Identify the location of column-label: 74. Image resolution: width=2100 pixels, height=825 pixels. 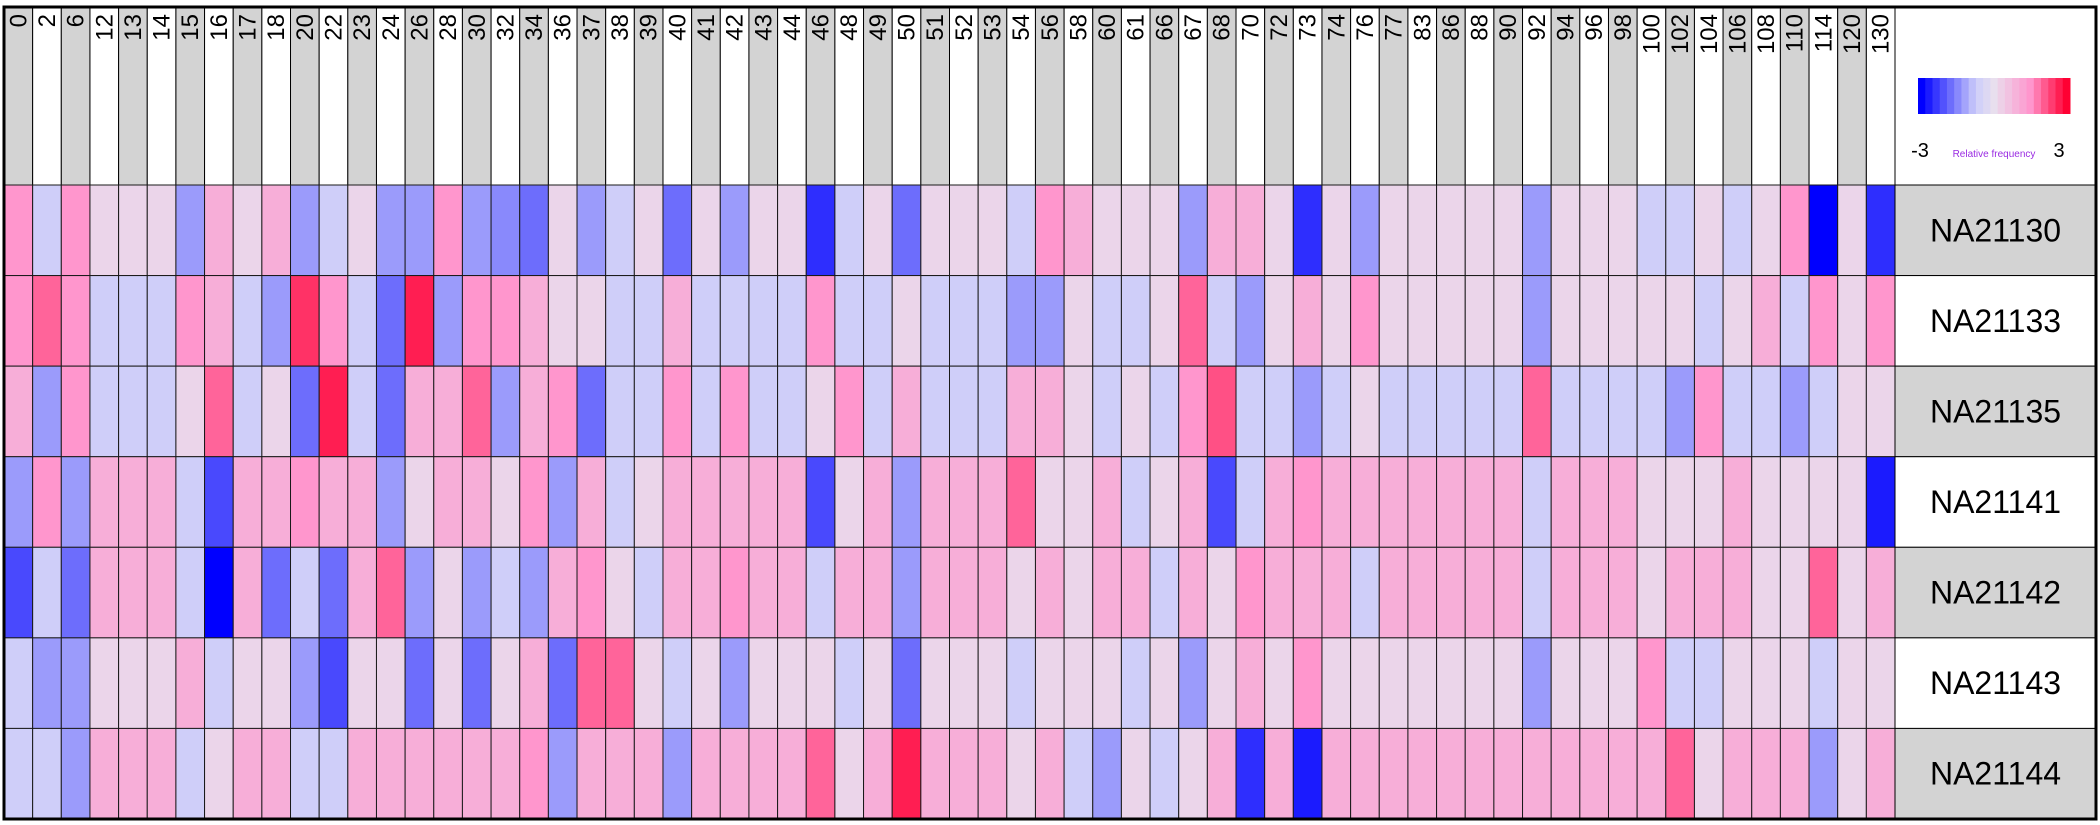
(1336, 27).